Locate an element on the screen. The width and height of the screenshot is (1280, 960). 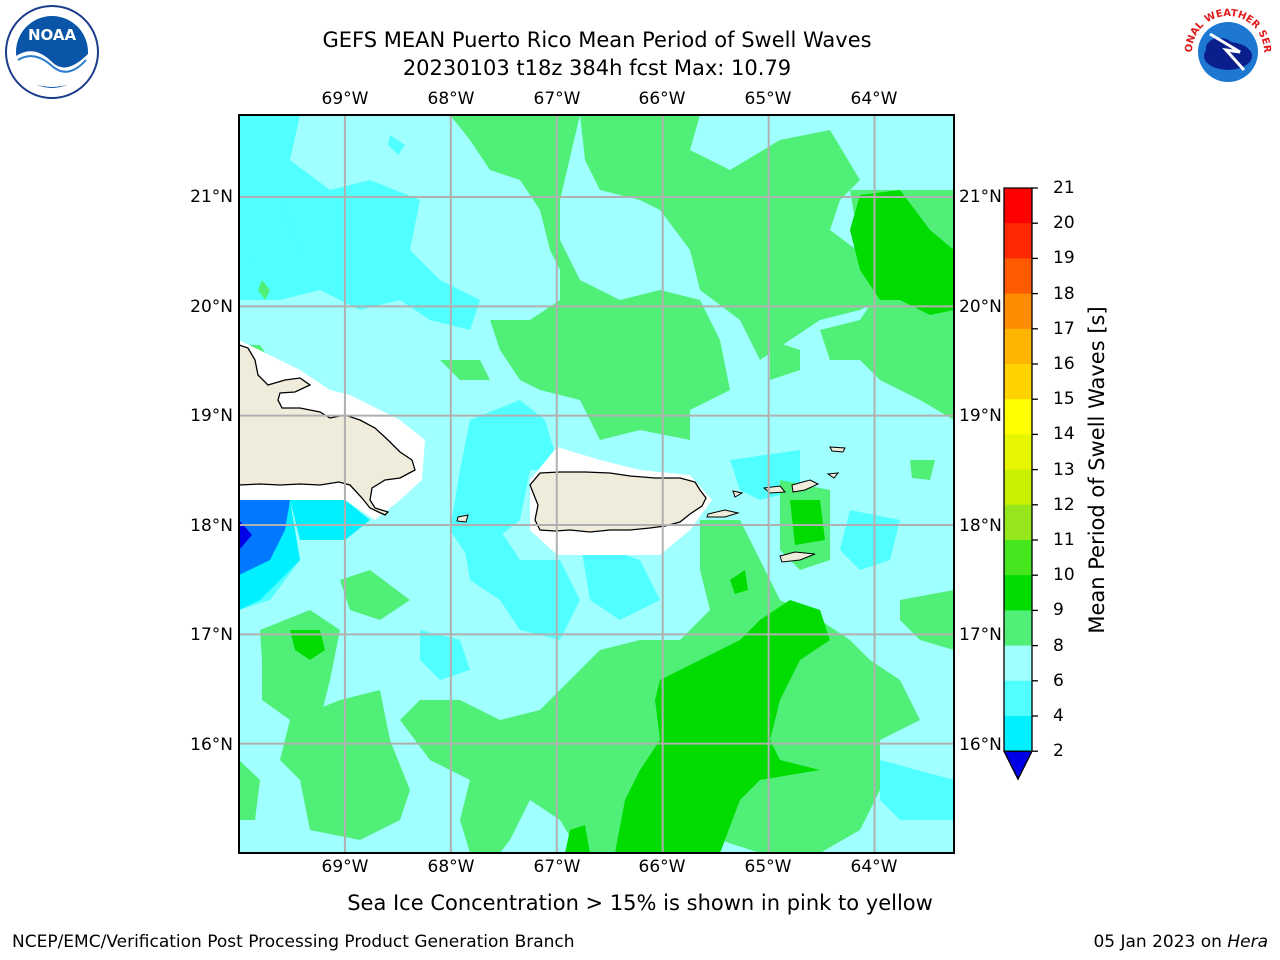
colorbar-tick-label: 19 is located at coordinates (1064, 258).